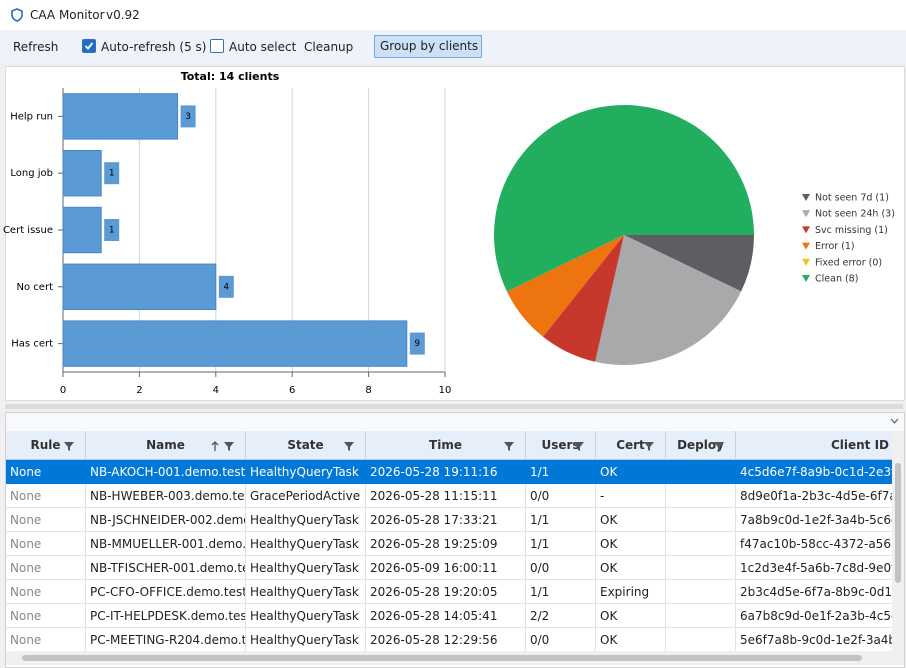 This screenshot has height=668, width=906. What do you see at coordinates (154, 47) in the screenshot?
I see `auto-refresh-label: Auto-refresh (5 s)` at bounding box center [154, 47].